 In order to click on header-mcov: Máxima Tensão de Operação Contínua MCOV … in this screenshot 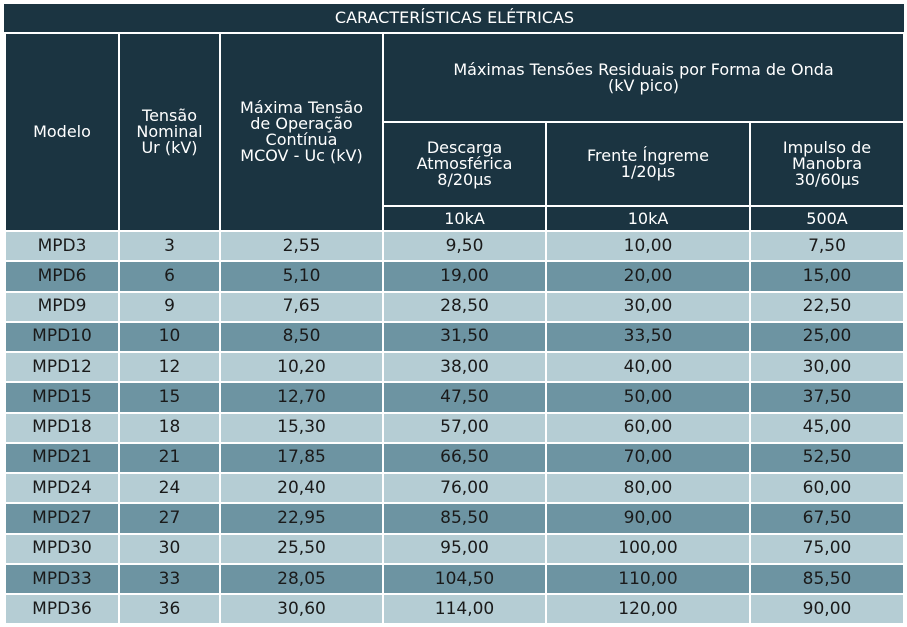, I will do `click(301, 132)`.